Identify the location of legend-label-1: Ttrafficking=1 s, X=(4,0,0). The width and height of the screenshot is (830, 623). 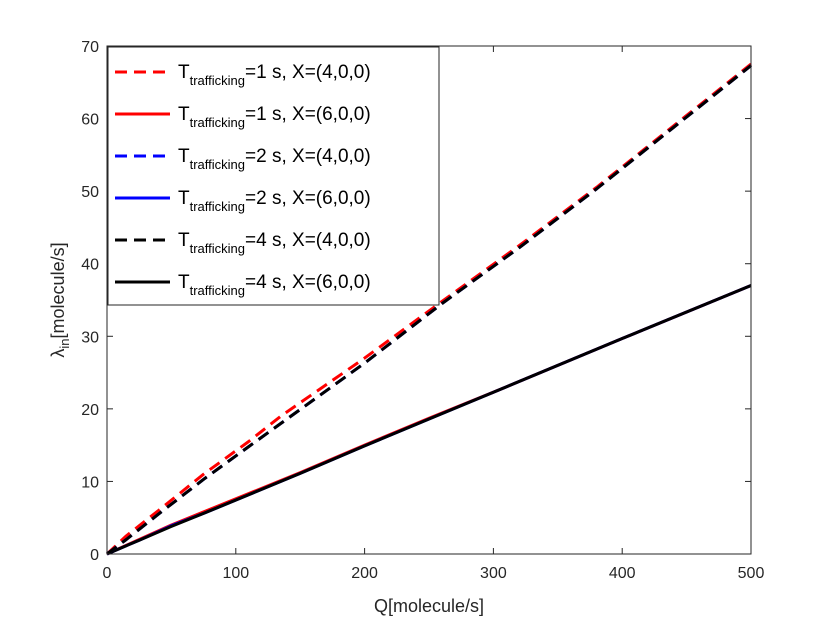
(274, 75).